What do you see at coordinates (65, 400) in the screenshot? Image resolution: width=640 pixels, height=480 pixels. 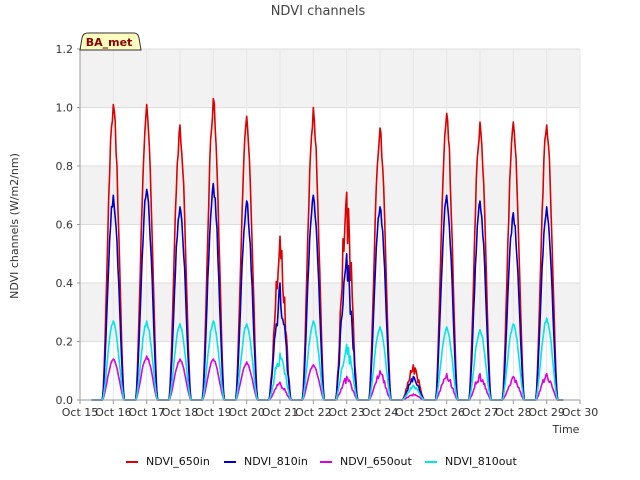 I see `y-tick-label: 0.0` at bounding box center [65, 400].